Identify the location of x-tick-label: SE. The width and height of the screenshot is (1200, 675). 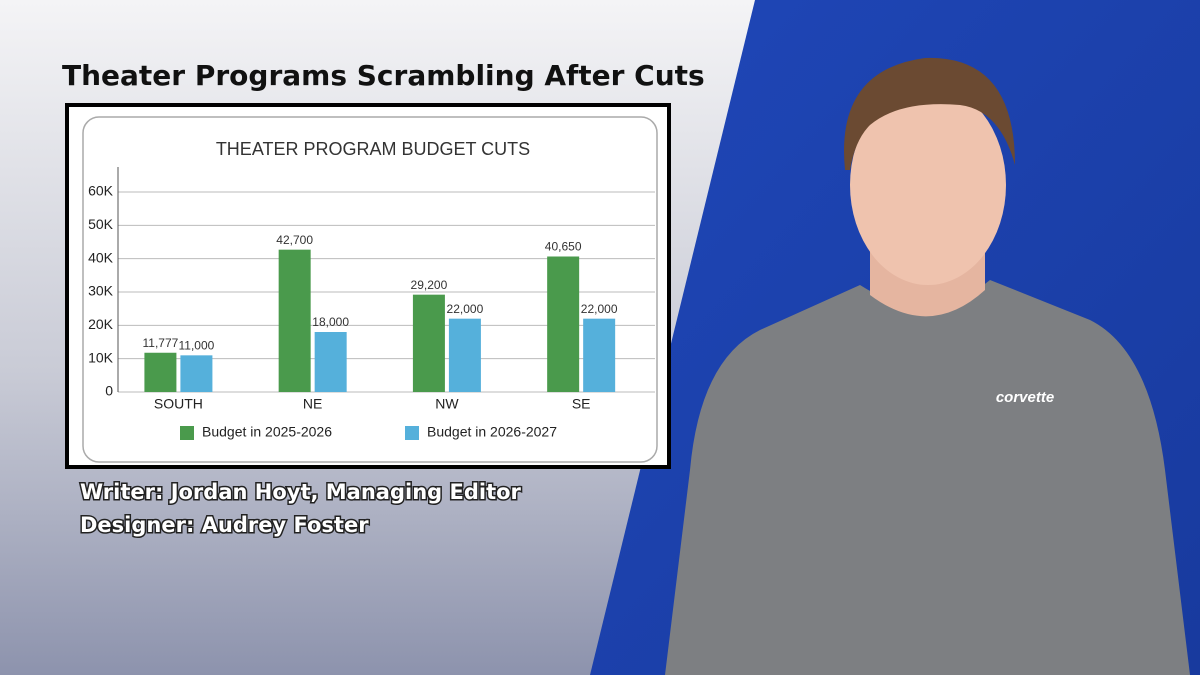
(581, 404).